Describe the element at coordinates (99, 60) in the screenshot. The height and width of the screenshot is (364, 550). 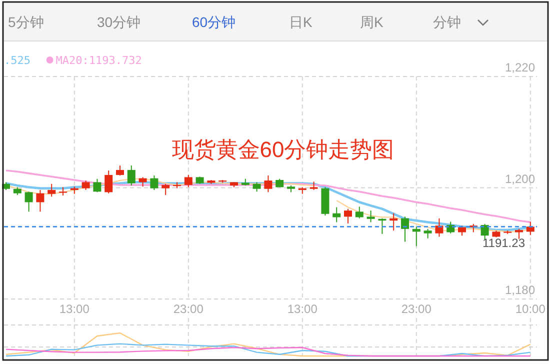
I see `legend-label: MA20:1193.732` at that location.